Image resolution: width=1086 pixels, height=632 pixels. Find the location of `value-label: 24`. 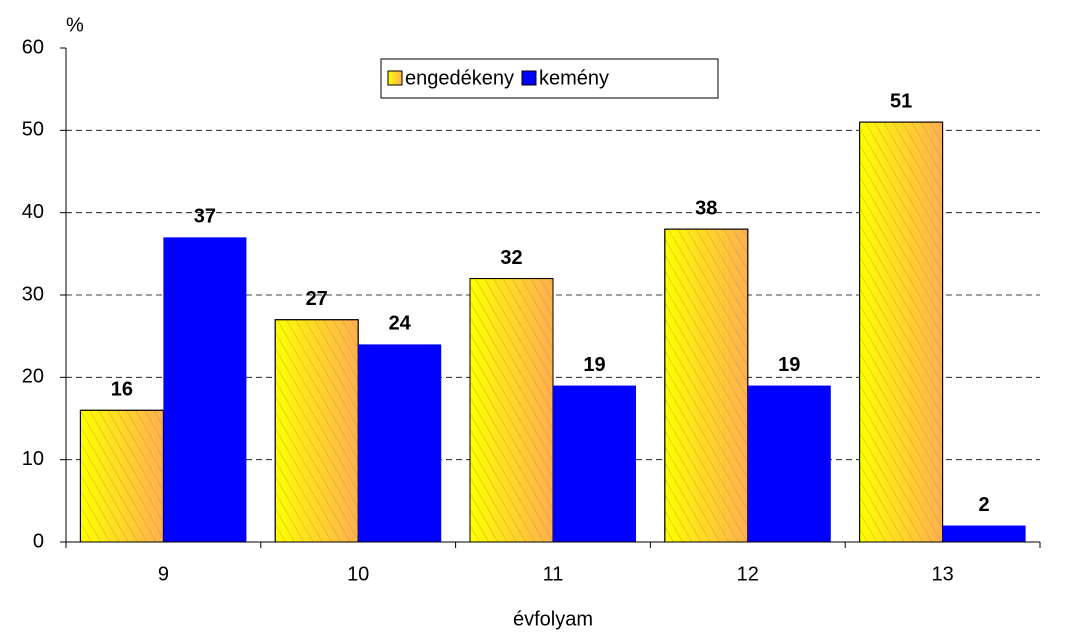

value-label: 24 is located at coordinates (400, 324).